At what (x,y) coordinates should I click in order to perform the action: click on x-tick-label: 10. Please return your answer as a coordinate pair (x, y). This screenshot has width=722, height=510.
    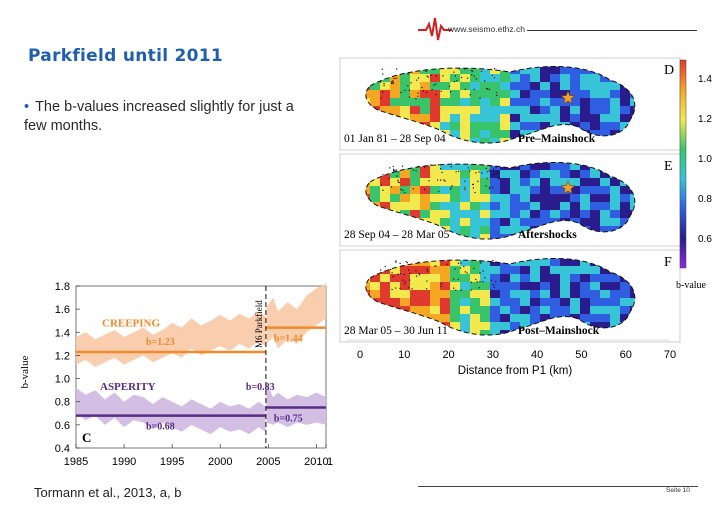
    Looking at the image, I should click on (404, 355).